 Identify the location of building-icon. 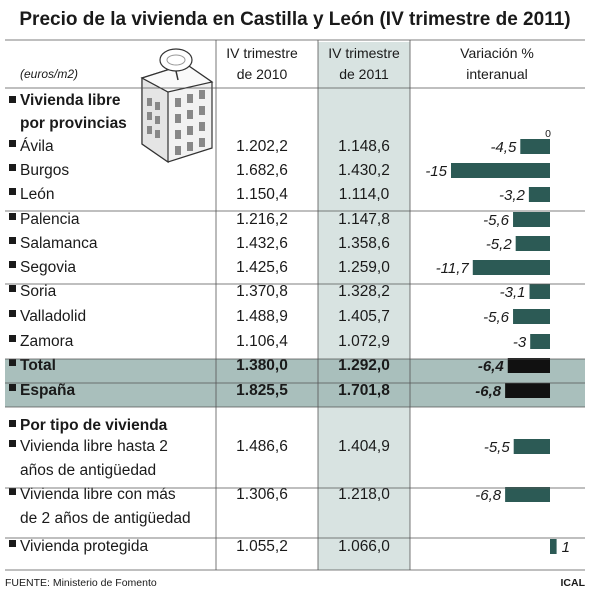
(177, 106).